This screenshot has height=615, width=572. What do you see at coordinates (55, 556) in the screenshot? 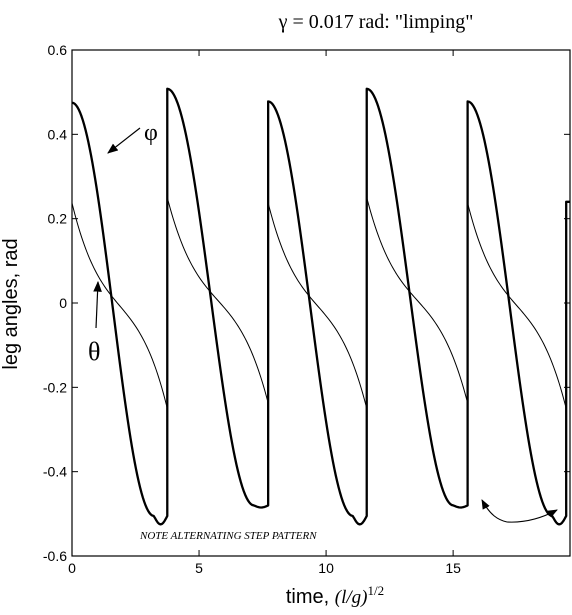
I see `y-tick-label: -0.6` at bounding box center [55, 556].